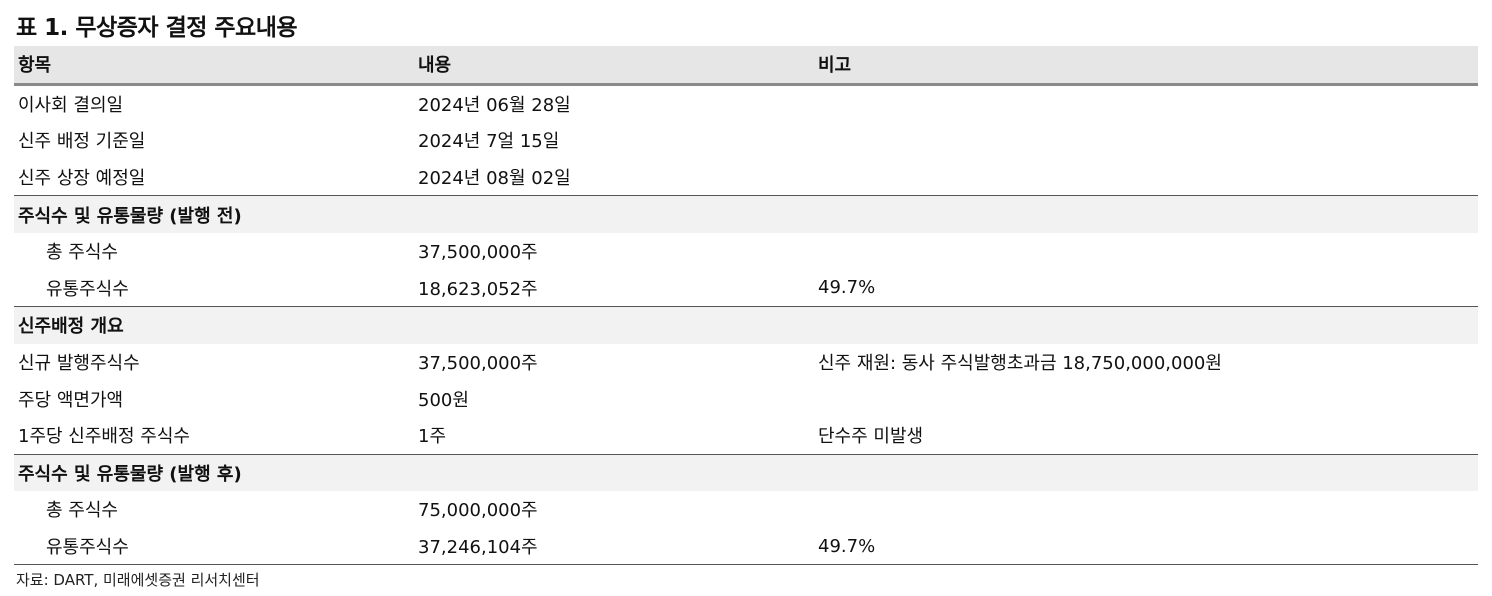 This screenshot has width=1492, height=596. I want to click on table-row: 이사회 결의일 2024년 06월 28일, so click(746, 103).